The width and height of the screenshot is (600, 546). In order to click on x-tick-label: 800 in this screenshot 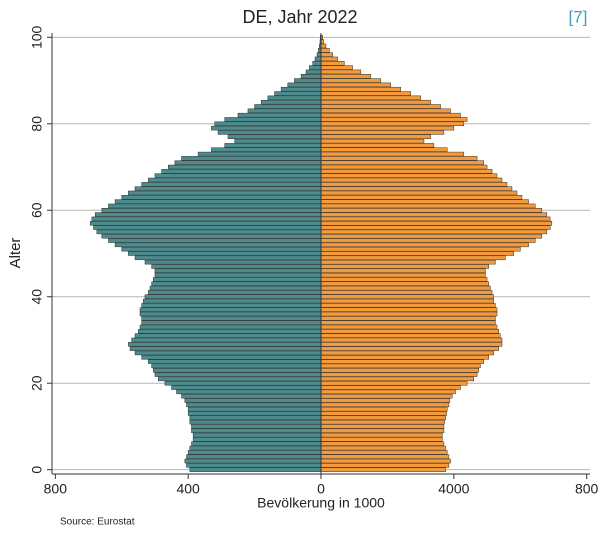, I will do `click(587, 489)`.